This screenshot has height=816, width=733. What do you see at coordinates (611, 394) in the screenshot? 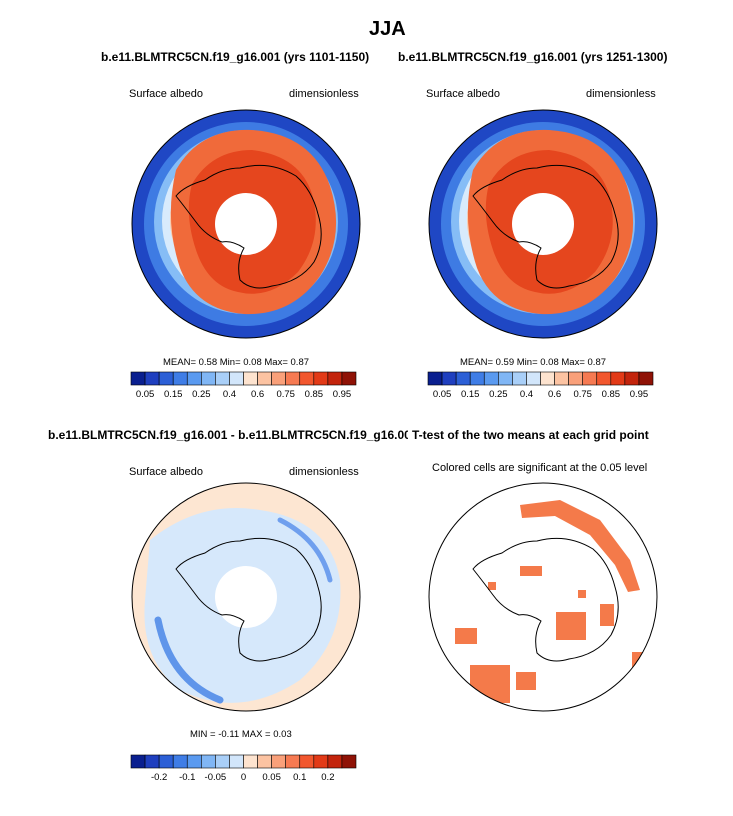
I see `panel2-colorbar-tick-label: 0.85` at bounding box center [611, 394].